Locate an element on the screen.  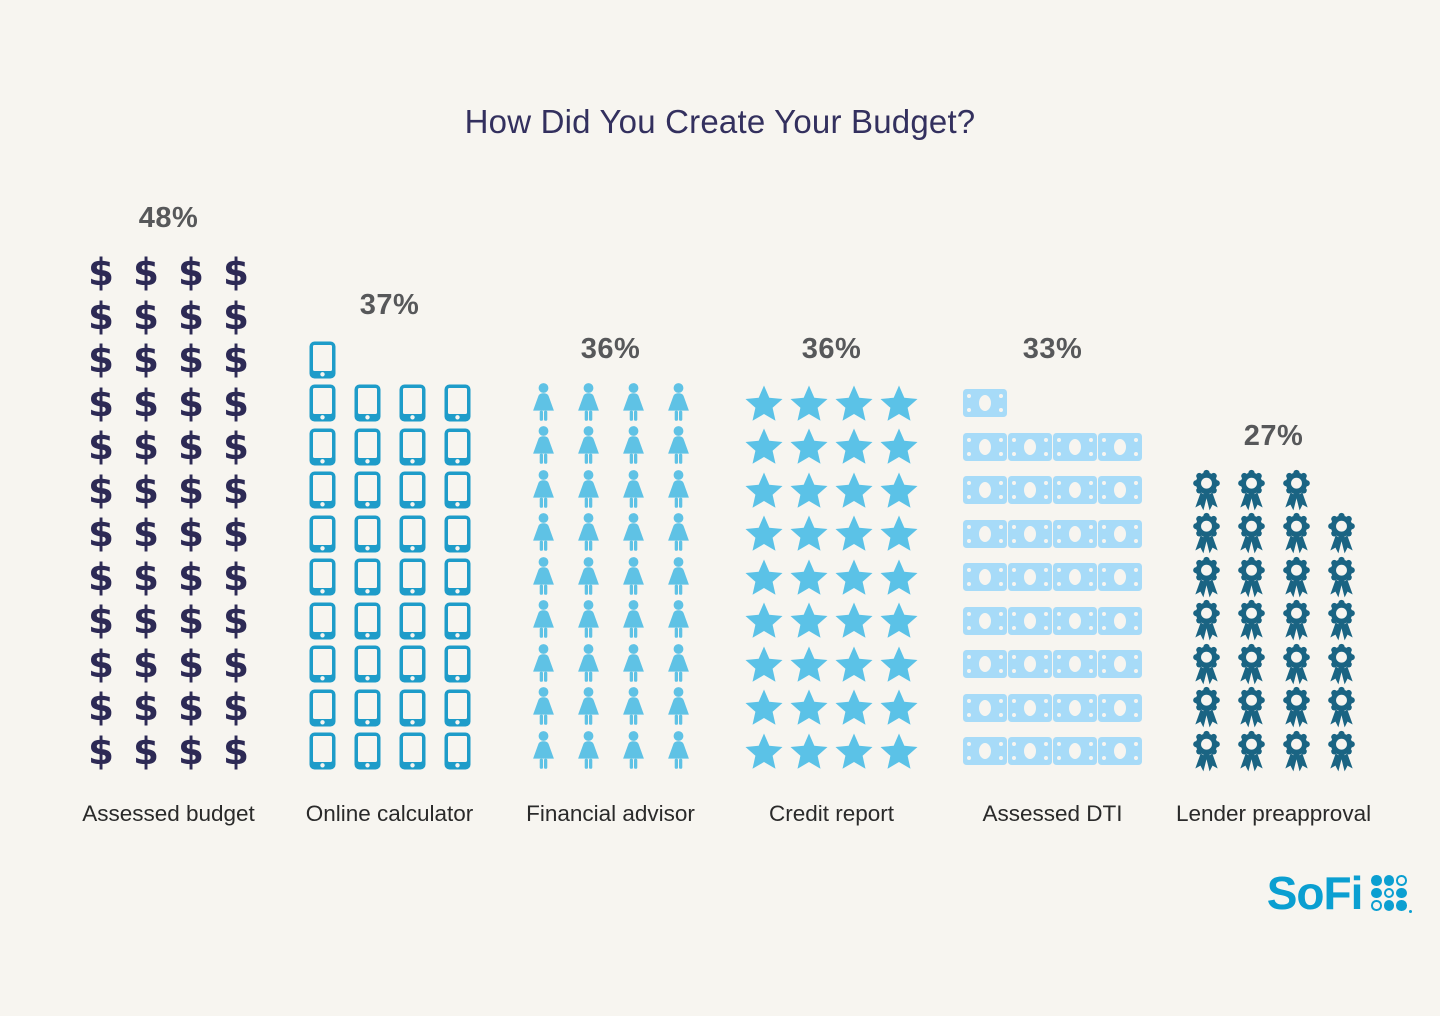
chart-column-assessed-dti: 33% is located at coordinates (1052, 580).